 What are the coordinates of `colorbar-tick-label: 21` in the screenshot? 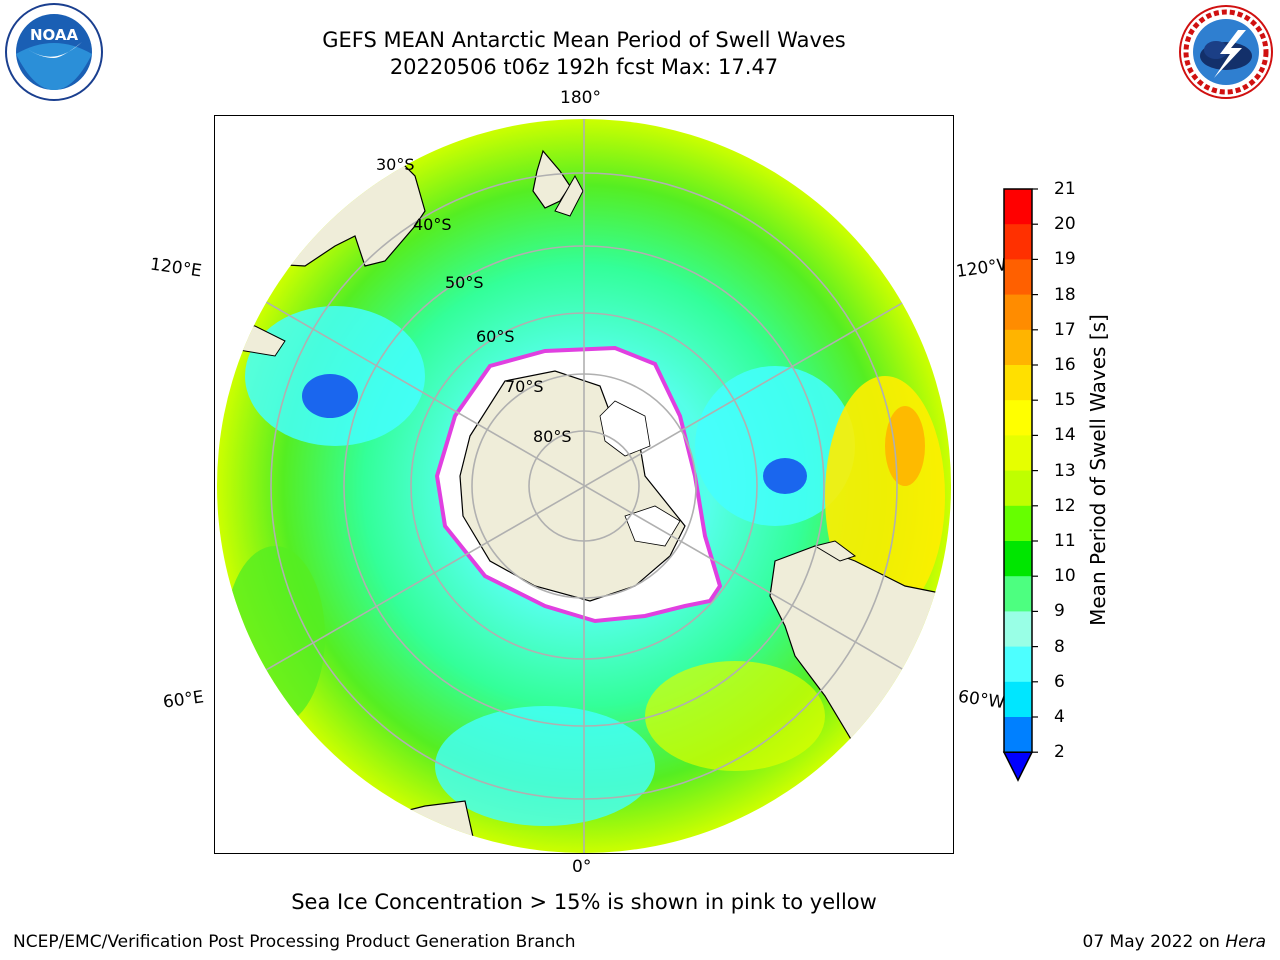 It's located at (1065, 189).